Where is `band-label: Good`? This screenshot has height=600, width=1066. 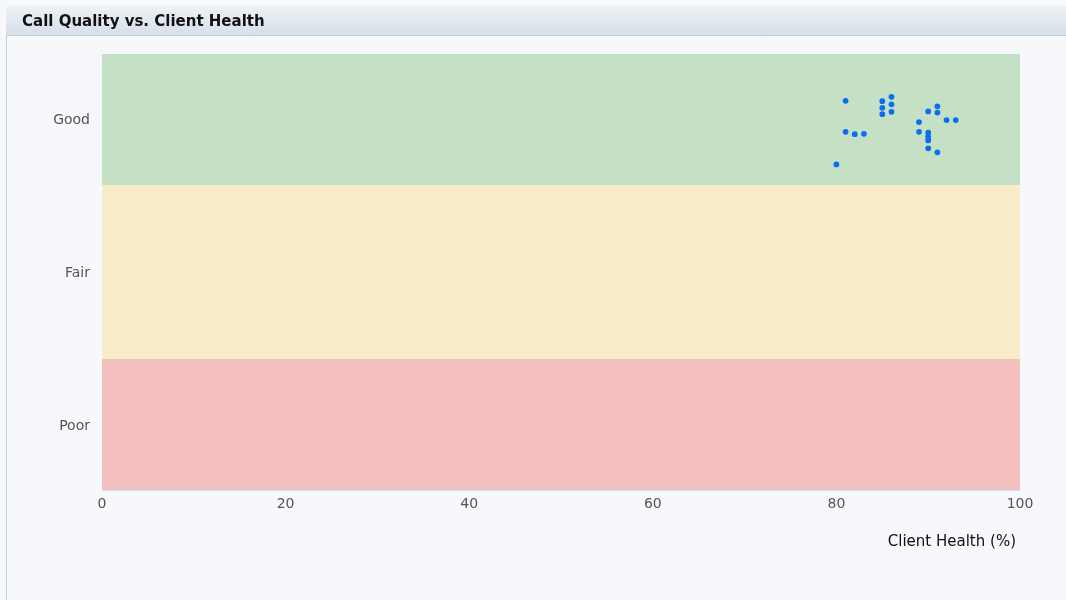
band-label: Good is located at coordinates (71, 119).